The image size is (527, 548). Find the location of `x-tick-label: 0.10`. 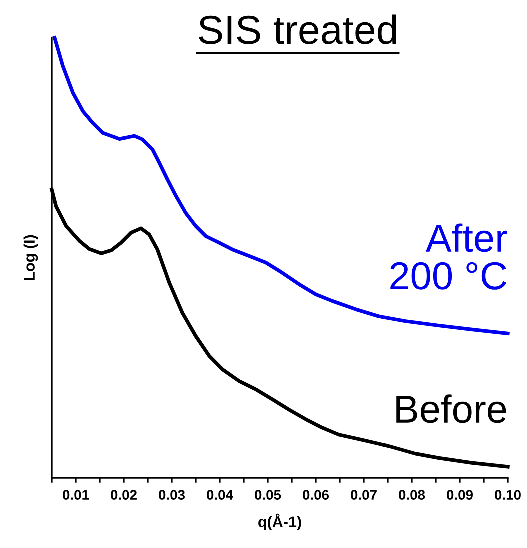

x-tick-label: 0.10 is located at coordinates (508, 495).